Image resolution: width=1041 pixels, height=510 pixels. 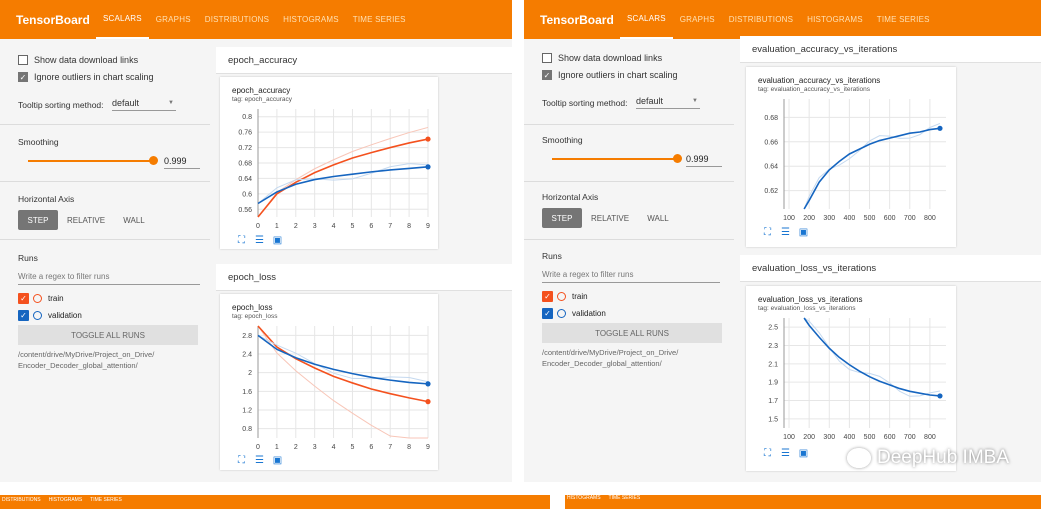 What do you see at coordinates (364, 60) in the screenshot?
I see `group-header-epoch-accuracy: epoch_accuracy` at bounding box center [364, 60].